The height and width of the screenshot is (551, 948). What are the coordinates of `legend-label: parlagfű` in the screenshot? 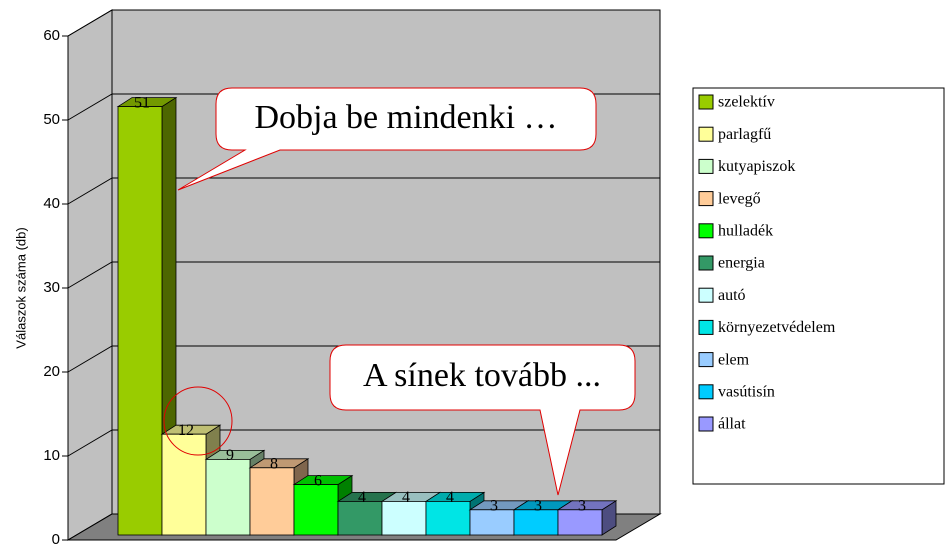 It's located at (744, 134).